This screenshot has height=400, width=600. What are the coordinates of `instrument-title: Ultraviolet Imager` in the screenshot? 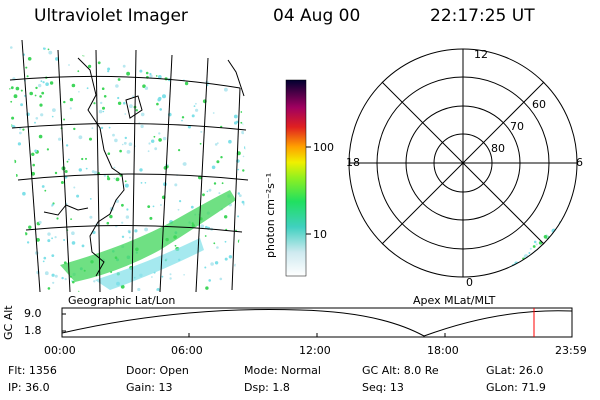 It's located at (111, 16).